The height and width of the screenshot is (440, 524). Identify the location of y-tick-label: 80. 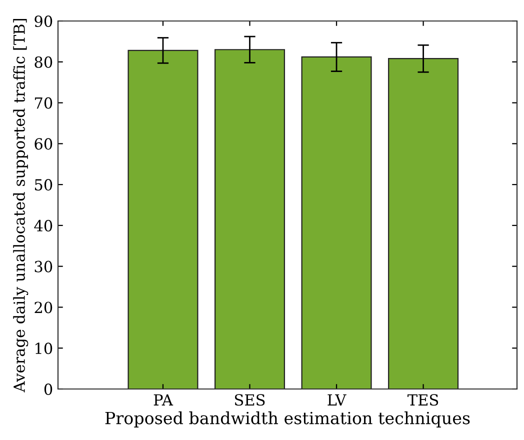
(43, 62).